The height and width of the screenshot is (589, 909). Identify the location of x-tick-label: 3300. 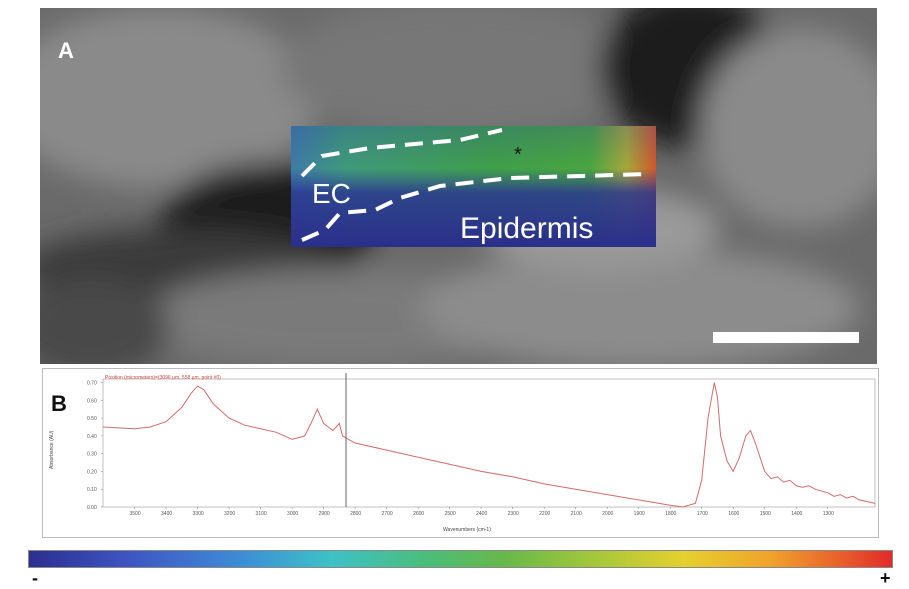
(198, 514).